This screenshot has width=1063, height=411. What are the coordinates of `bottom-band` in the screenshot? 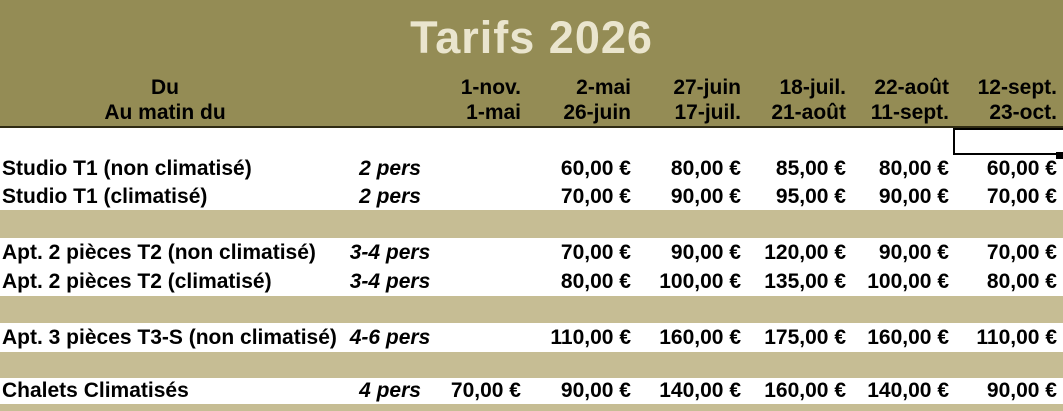 It's located at (531, 407).